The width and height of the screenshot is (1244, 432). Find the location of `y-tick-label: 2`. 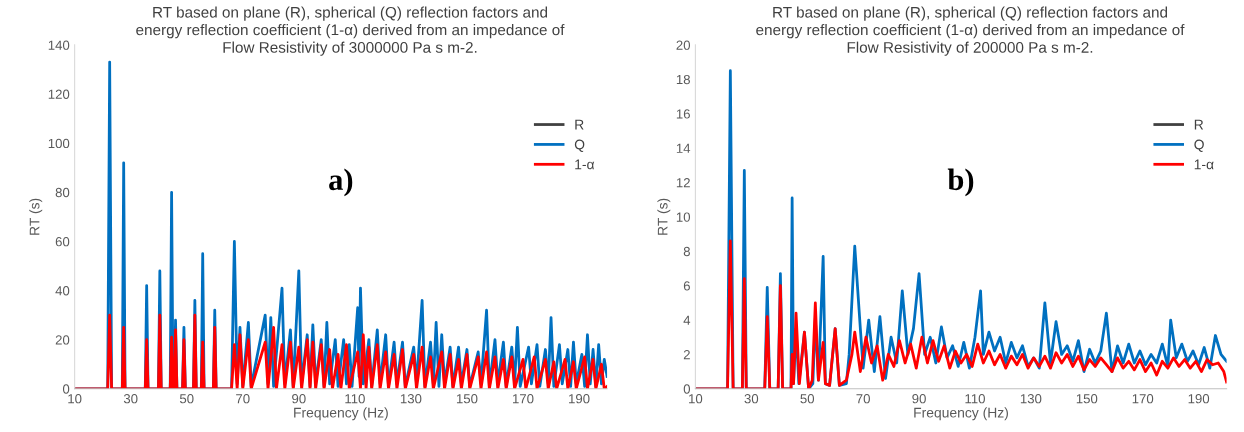

y-tick-label: 2 is located at coordinates (686, 354).